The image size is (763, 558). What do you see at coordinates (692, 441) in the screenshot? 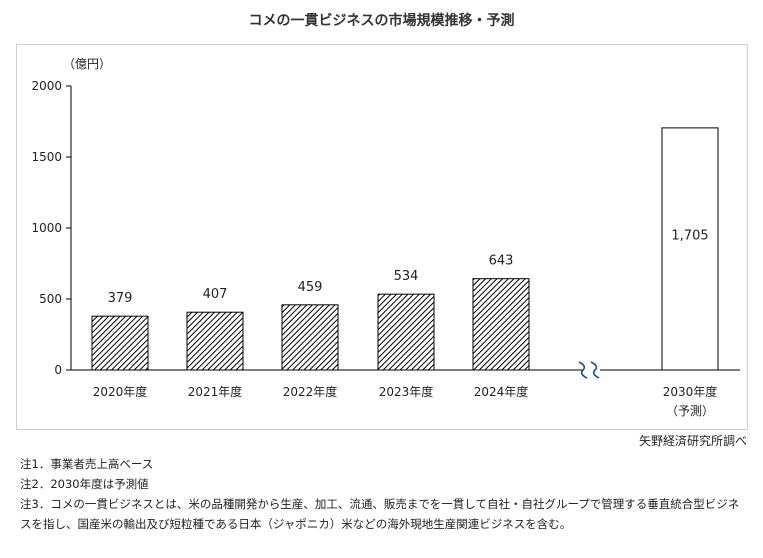
I see `source-credit: 矢野経済研究所調べ` at bounding box center [692, 441].